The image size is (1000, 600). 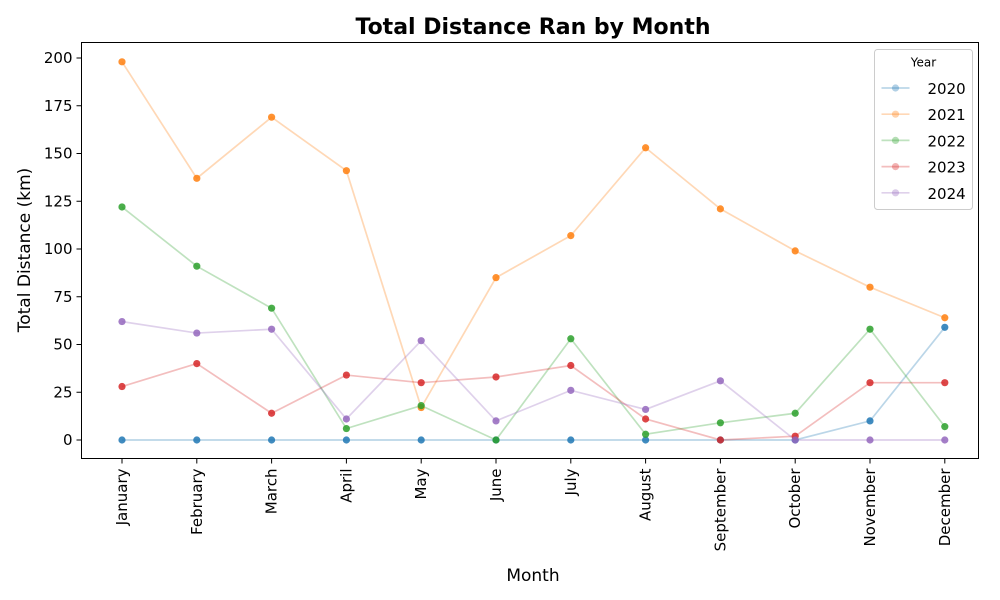 I want to click on legend-label: 2024, so click(x=947, y=194).